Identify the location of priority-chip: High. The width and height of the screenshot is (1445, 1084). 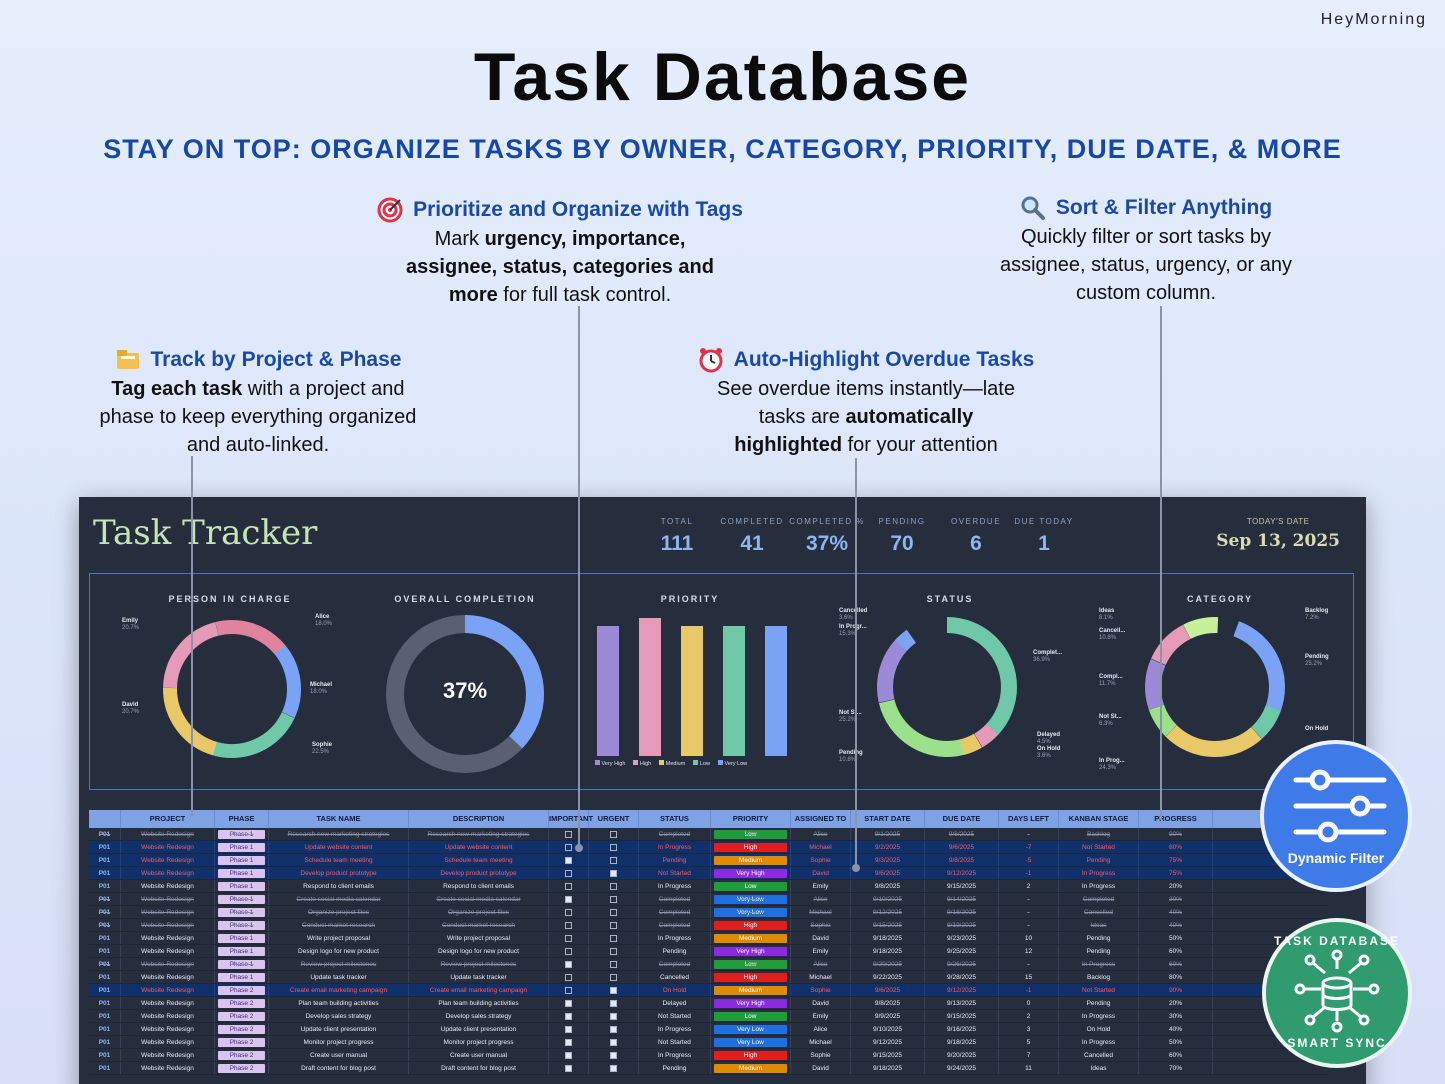
(750, 925).